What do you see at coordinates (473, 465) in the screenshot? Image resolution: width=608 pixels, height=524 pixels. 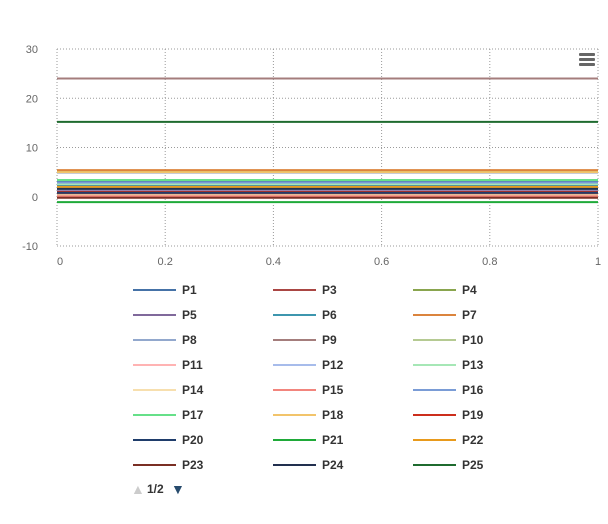 I see `legend-label: P25` at bounding box center [473, 465].